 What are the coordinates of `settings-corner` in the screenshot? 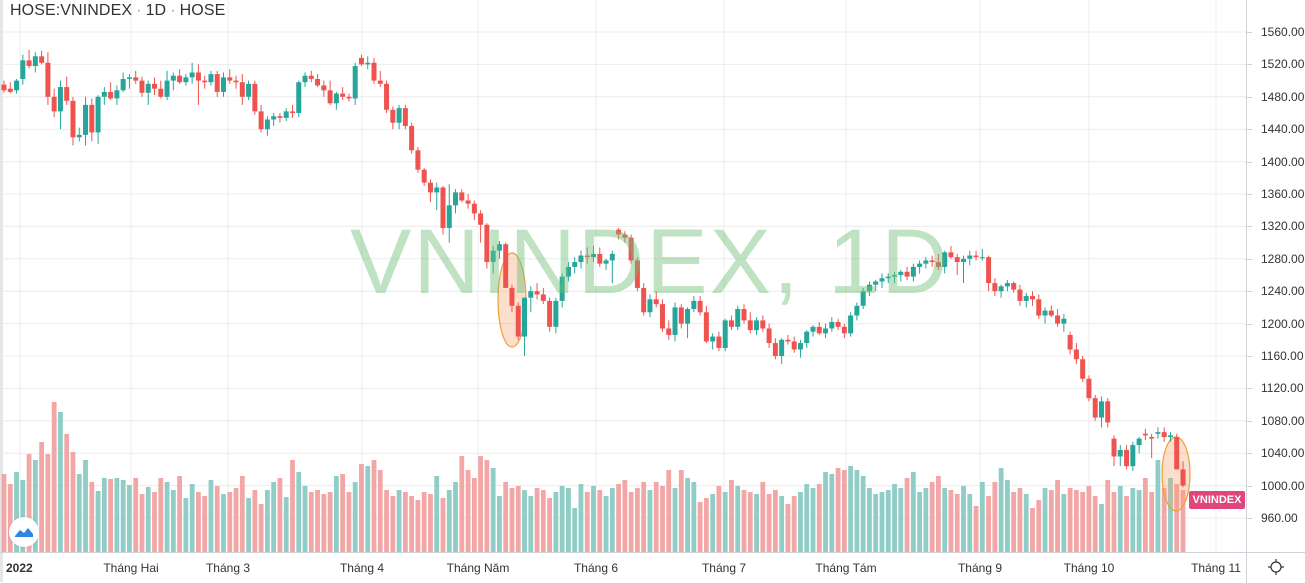 It's located at (1275, 567).